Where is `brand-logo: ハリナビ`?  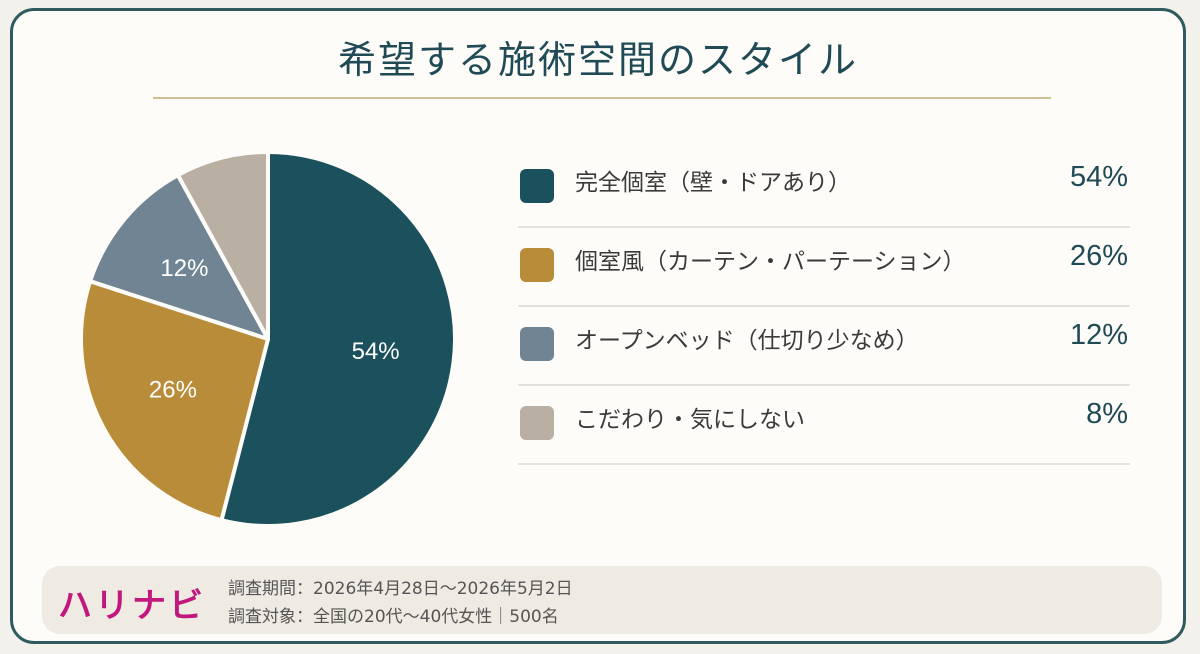 brand-logo: ハリナビ is located at coordinates (132, 606).